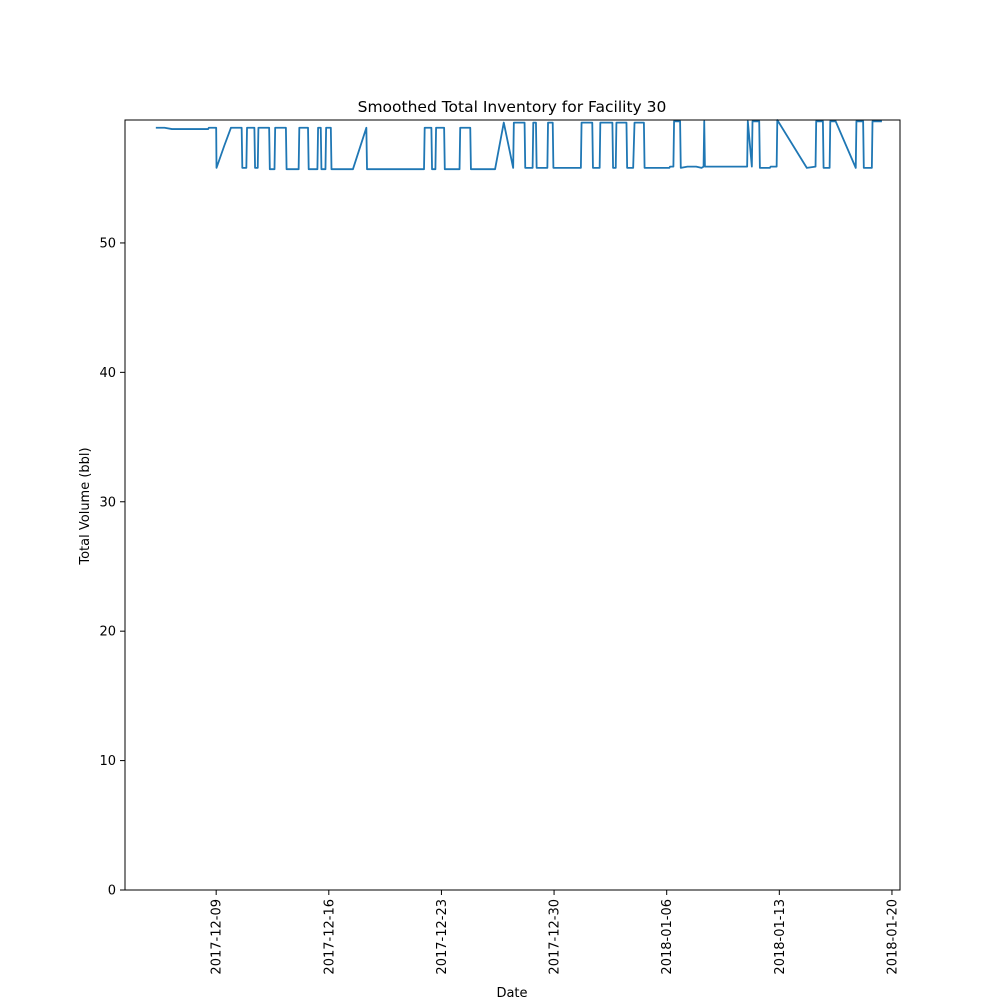  I want to click on series-line-inventory, so click(518, 145).